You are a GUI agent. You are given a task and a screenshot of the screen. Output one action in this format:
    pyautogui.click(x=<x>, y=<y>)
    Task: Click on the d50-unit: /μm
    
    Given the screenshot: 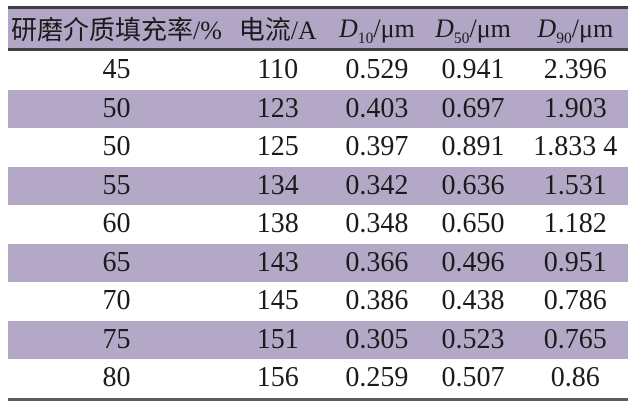 What is the action you would take?
    pyautogui.click(x=490, y=28)
    